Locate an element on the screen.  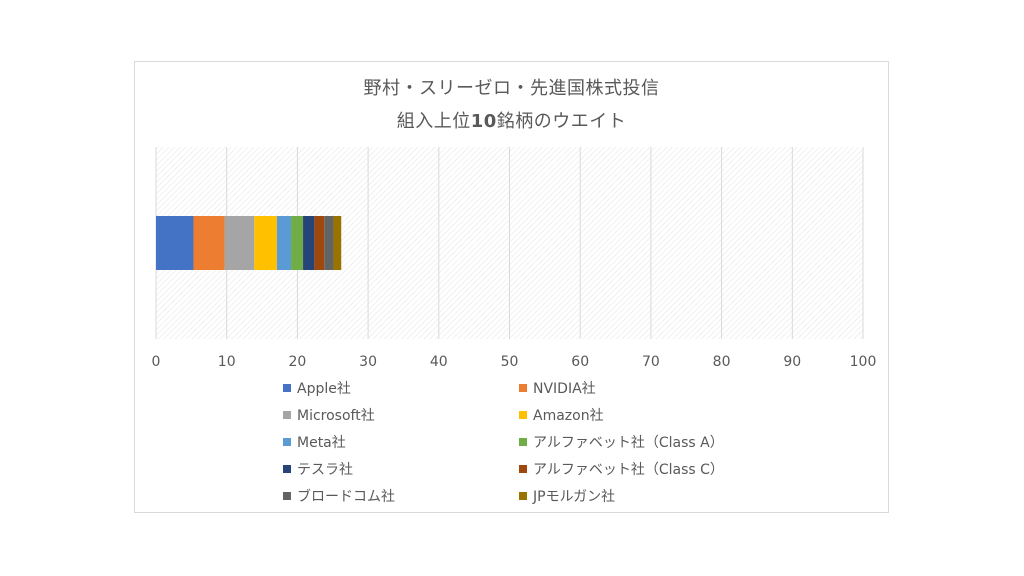
legend-item: アルファベット社（Class A） is located at coordinates (637, 441).